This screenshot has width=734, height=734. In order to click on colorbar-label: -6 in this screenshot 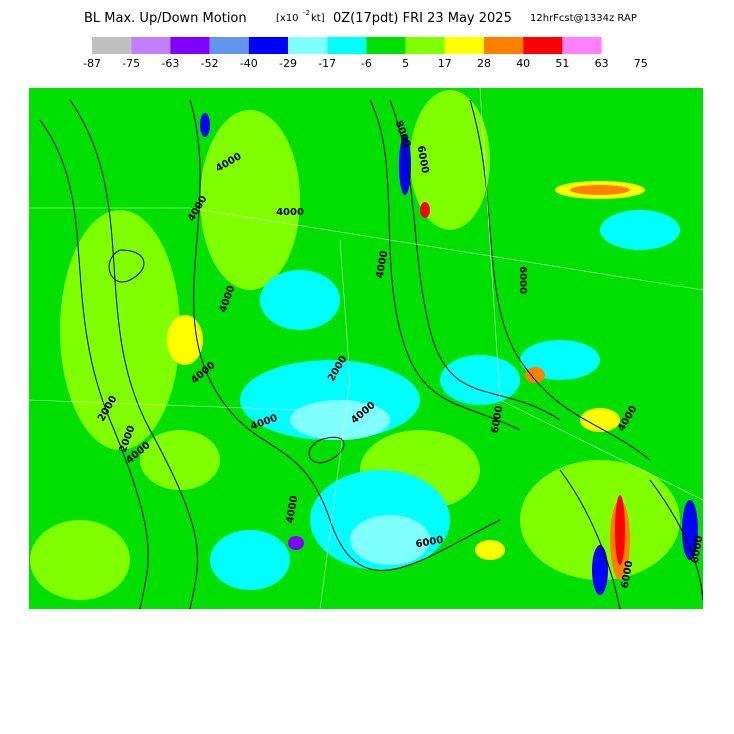, I will do `click(366, 63)`.